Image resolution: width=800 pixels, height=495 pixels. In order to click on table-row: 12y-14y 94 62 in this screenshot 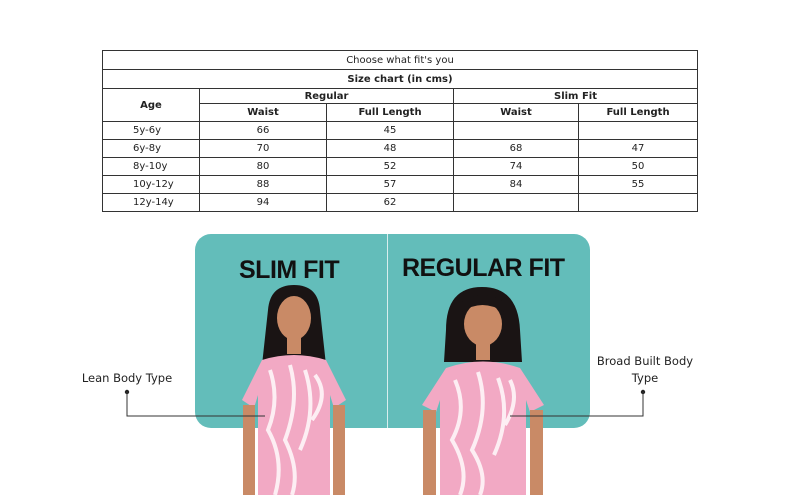, I will do `click(400, 202)`.